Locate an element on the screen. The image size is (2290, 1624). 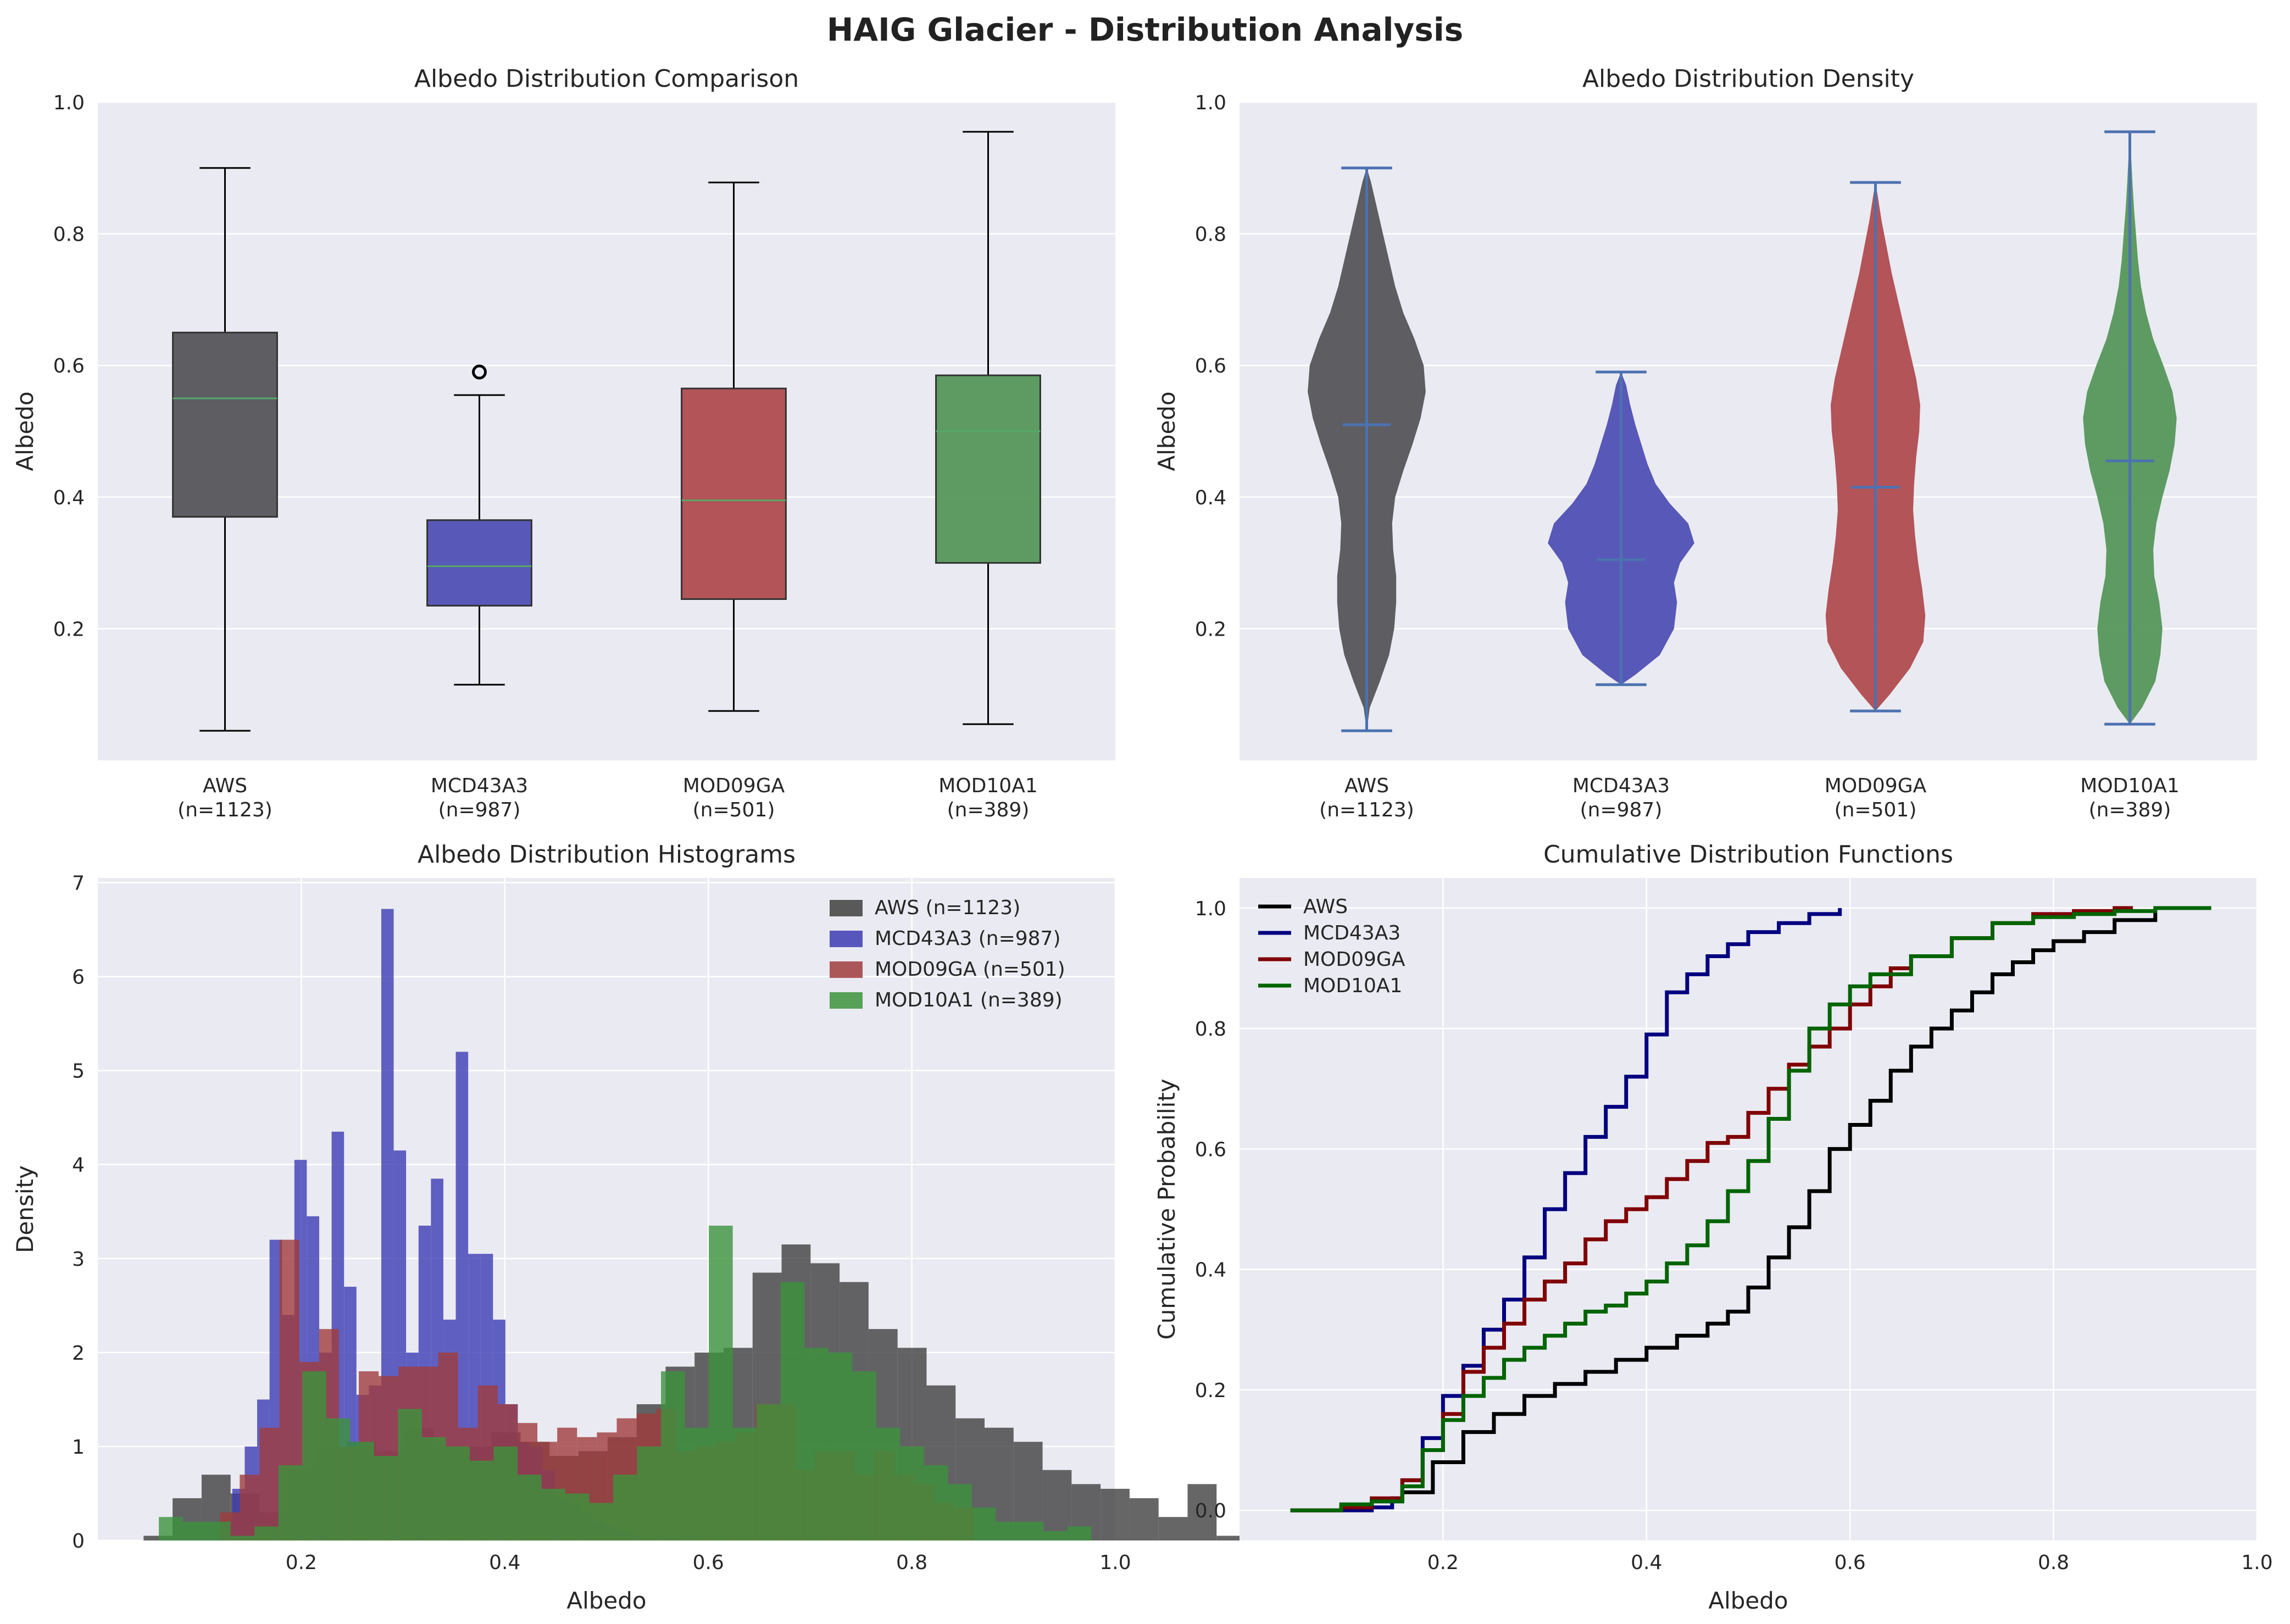
y-tick-label-4: 0.2 is located at coordinates (1210, 1391).